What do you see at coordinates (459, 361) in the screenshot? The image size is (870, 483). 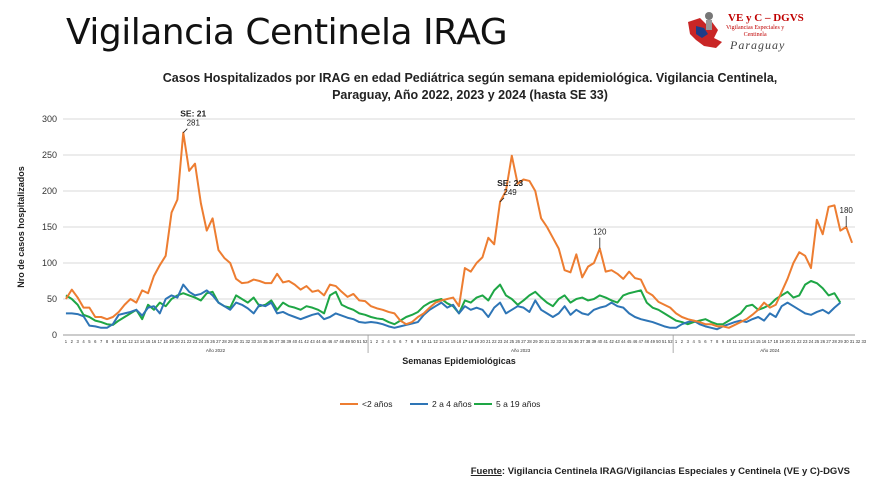 I see `x-axis-title: Semanas Epidemiológicas` at bounding box center [459, 361].